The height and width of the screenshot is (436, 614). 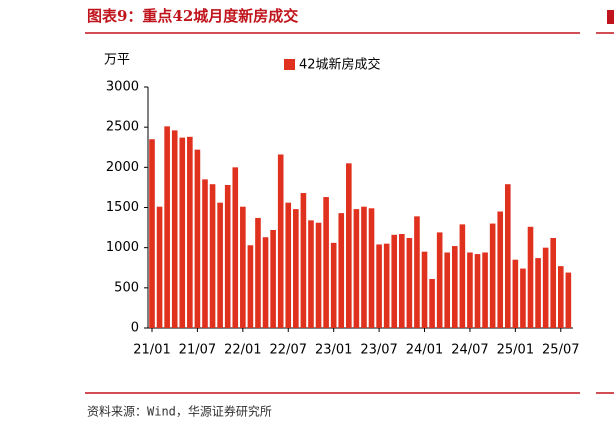 What do you see at coordinates (560, 350) in the screenshot?
I see `x-tick-label: 25/07` at bounding box center [560, 350].